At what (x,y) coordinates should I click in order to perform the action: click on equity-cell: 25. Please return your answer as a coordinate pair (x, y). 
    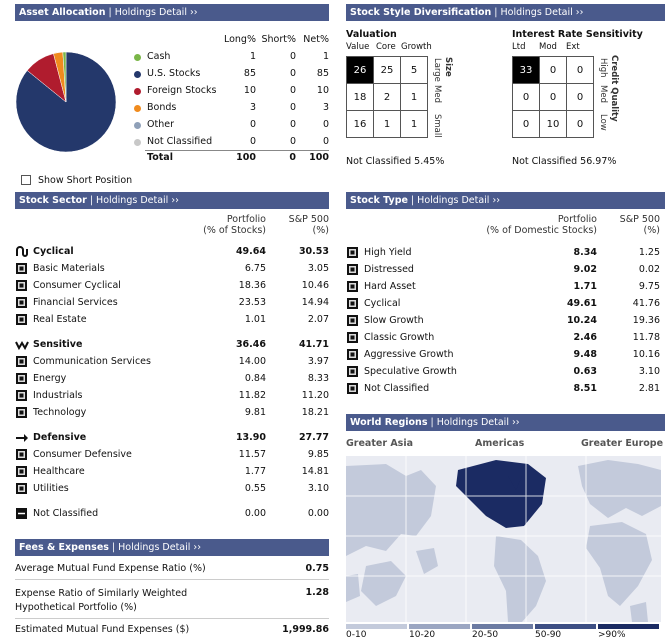
    Looking at the image, I should click on (387, 70).